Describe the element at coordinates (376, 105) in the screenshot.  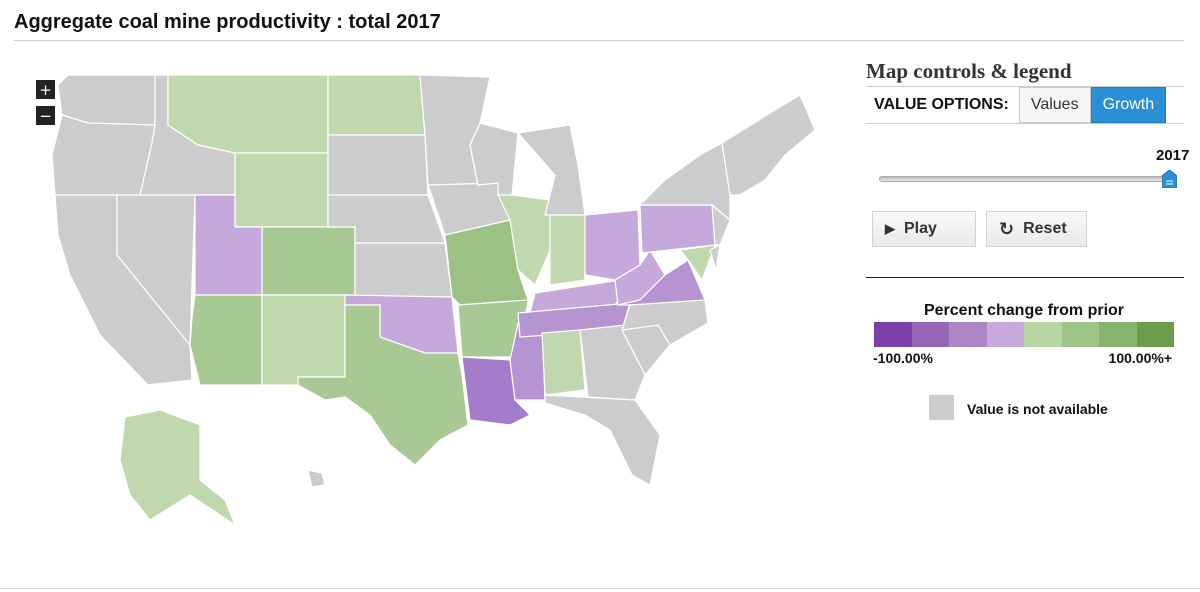
I see `state-ND` at that location.